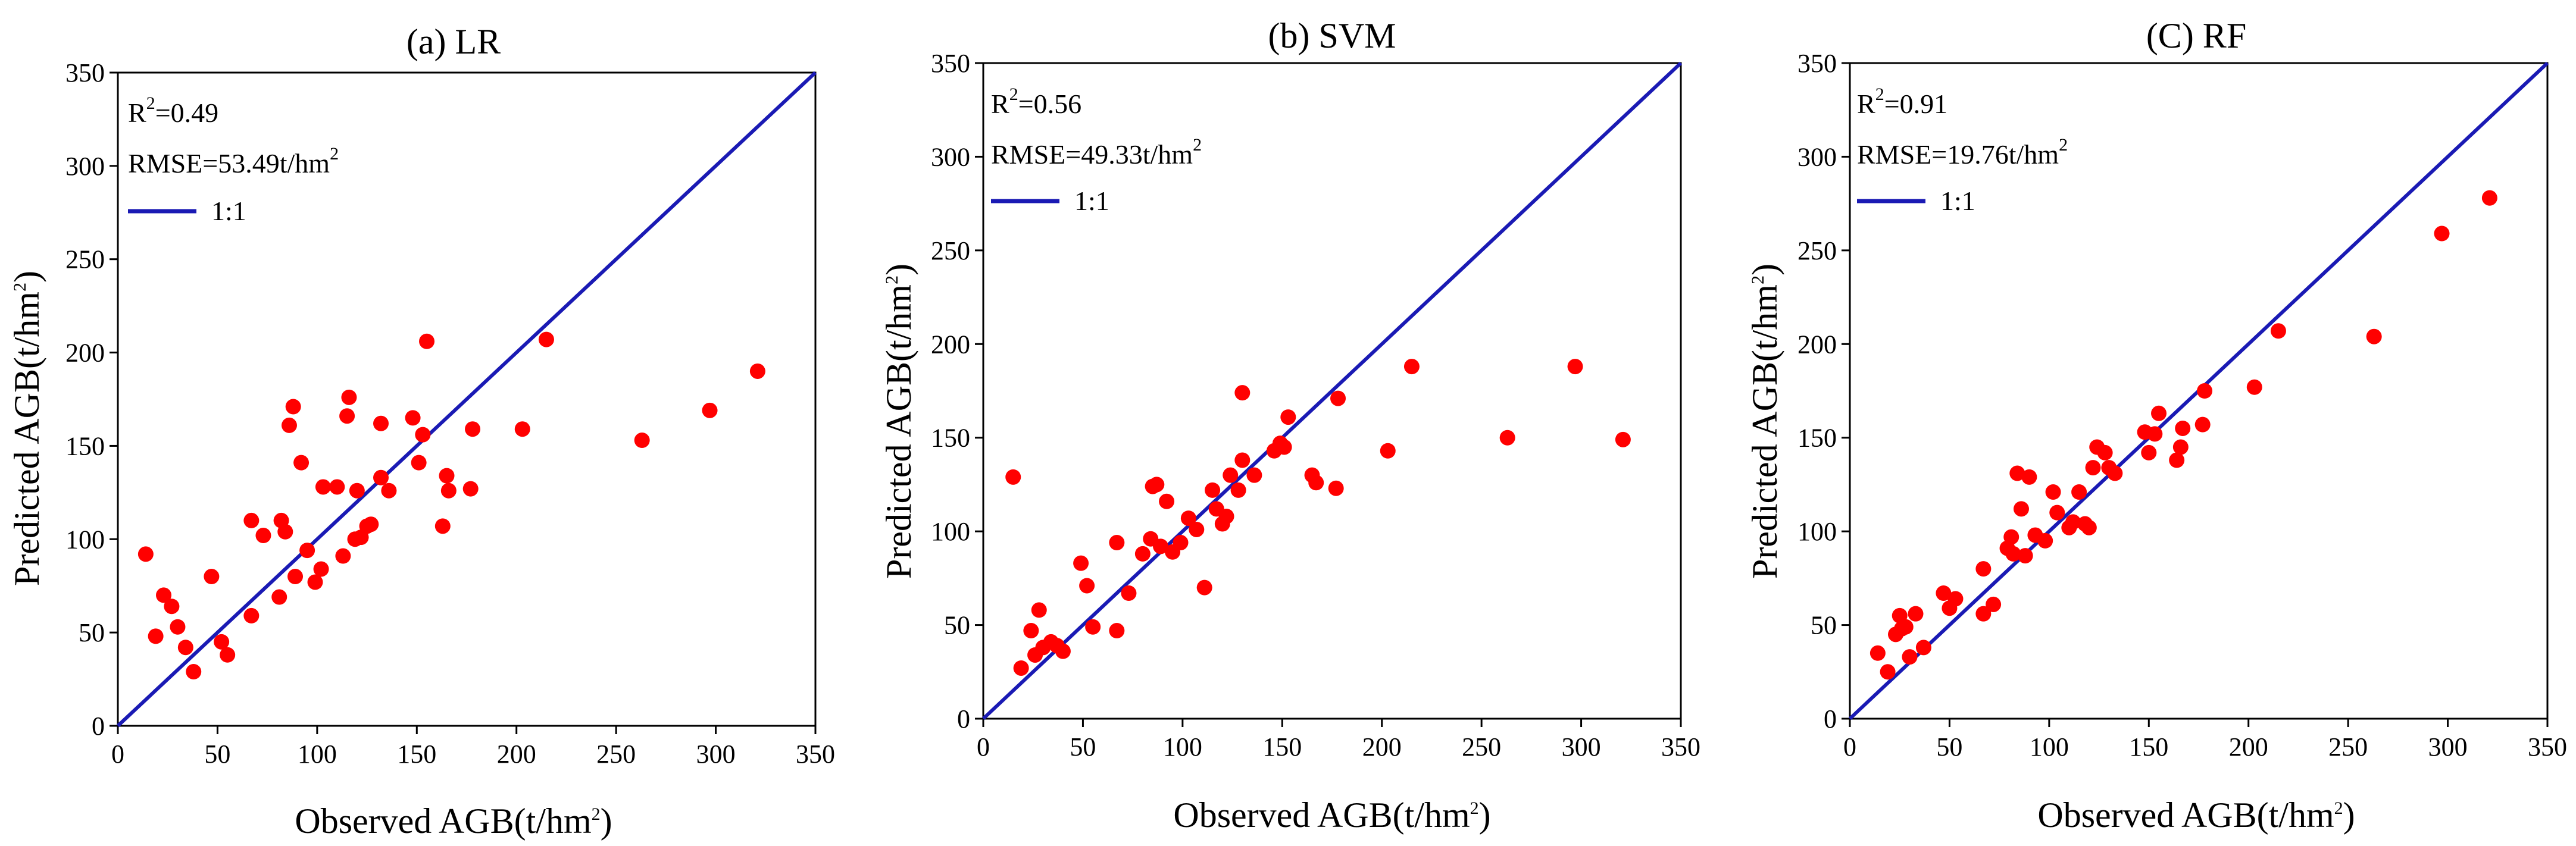 The image size is (2576, 846). Describe the element at coordinates (98, 726) in the screenshot. I see `y-tick-label: 0` at that location.